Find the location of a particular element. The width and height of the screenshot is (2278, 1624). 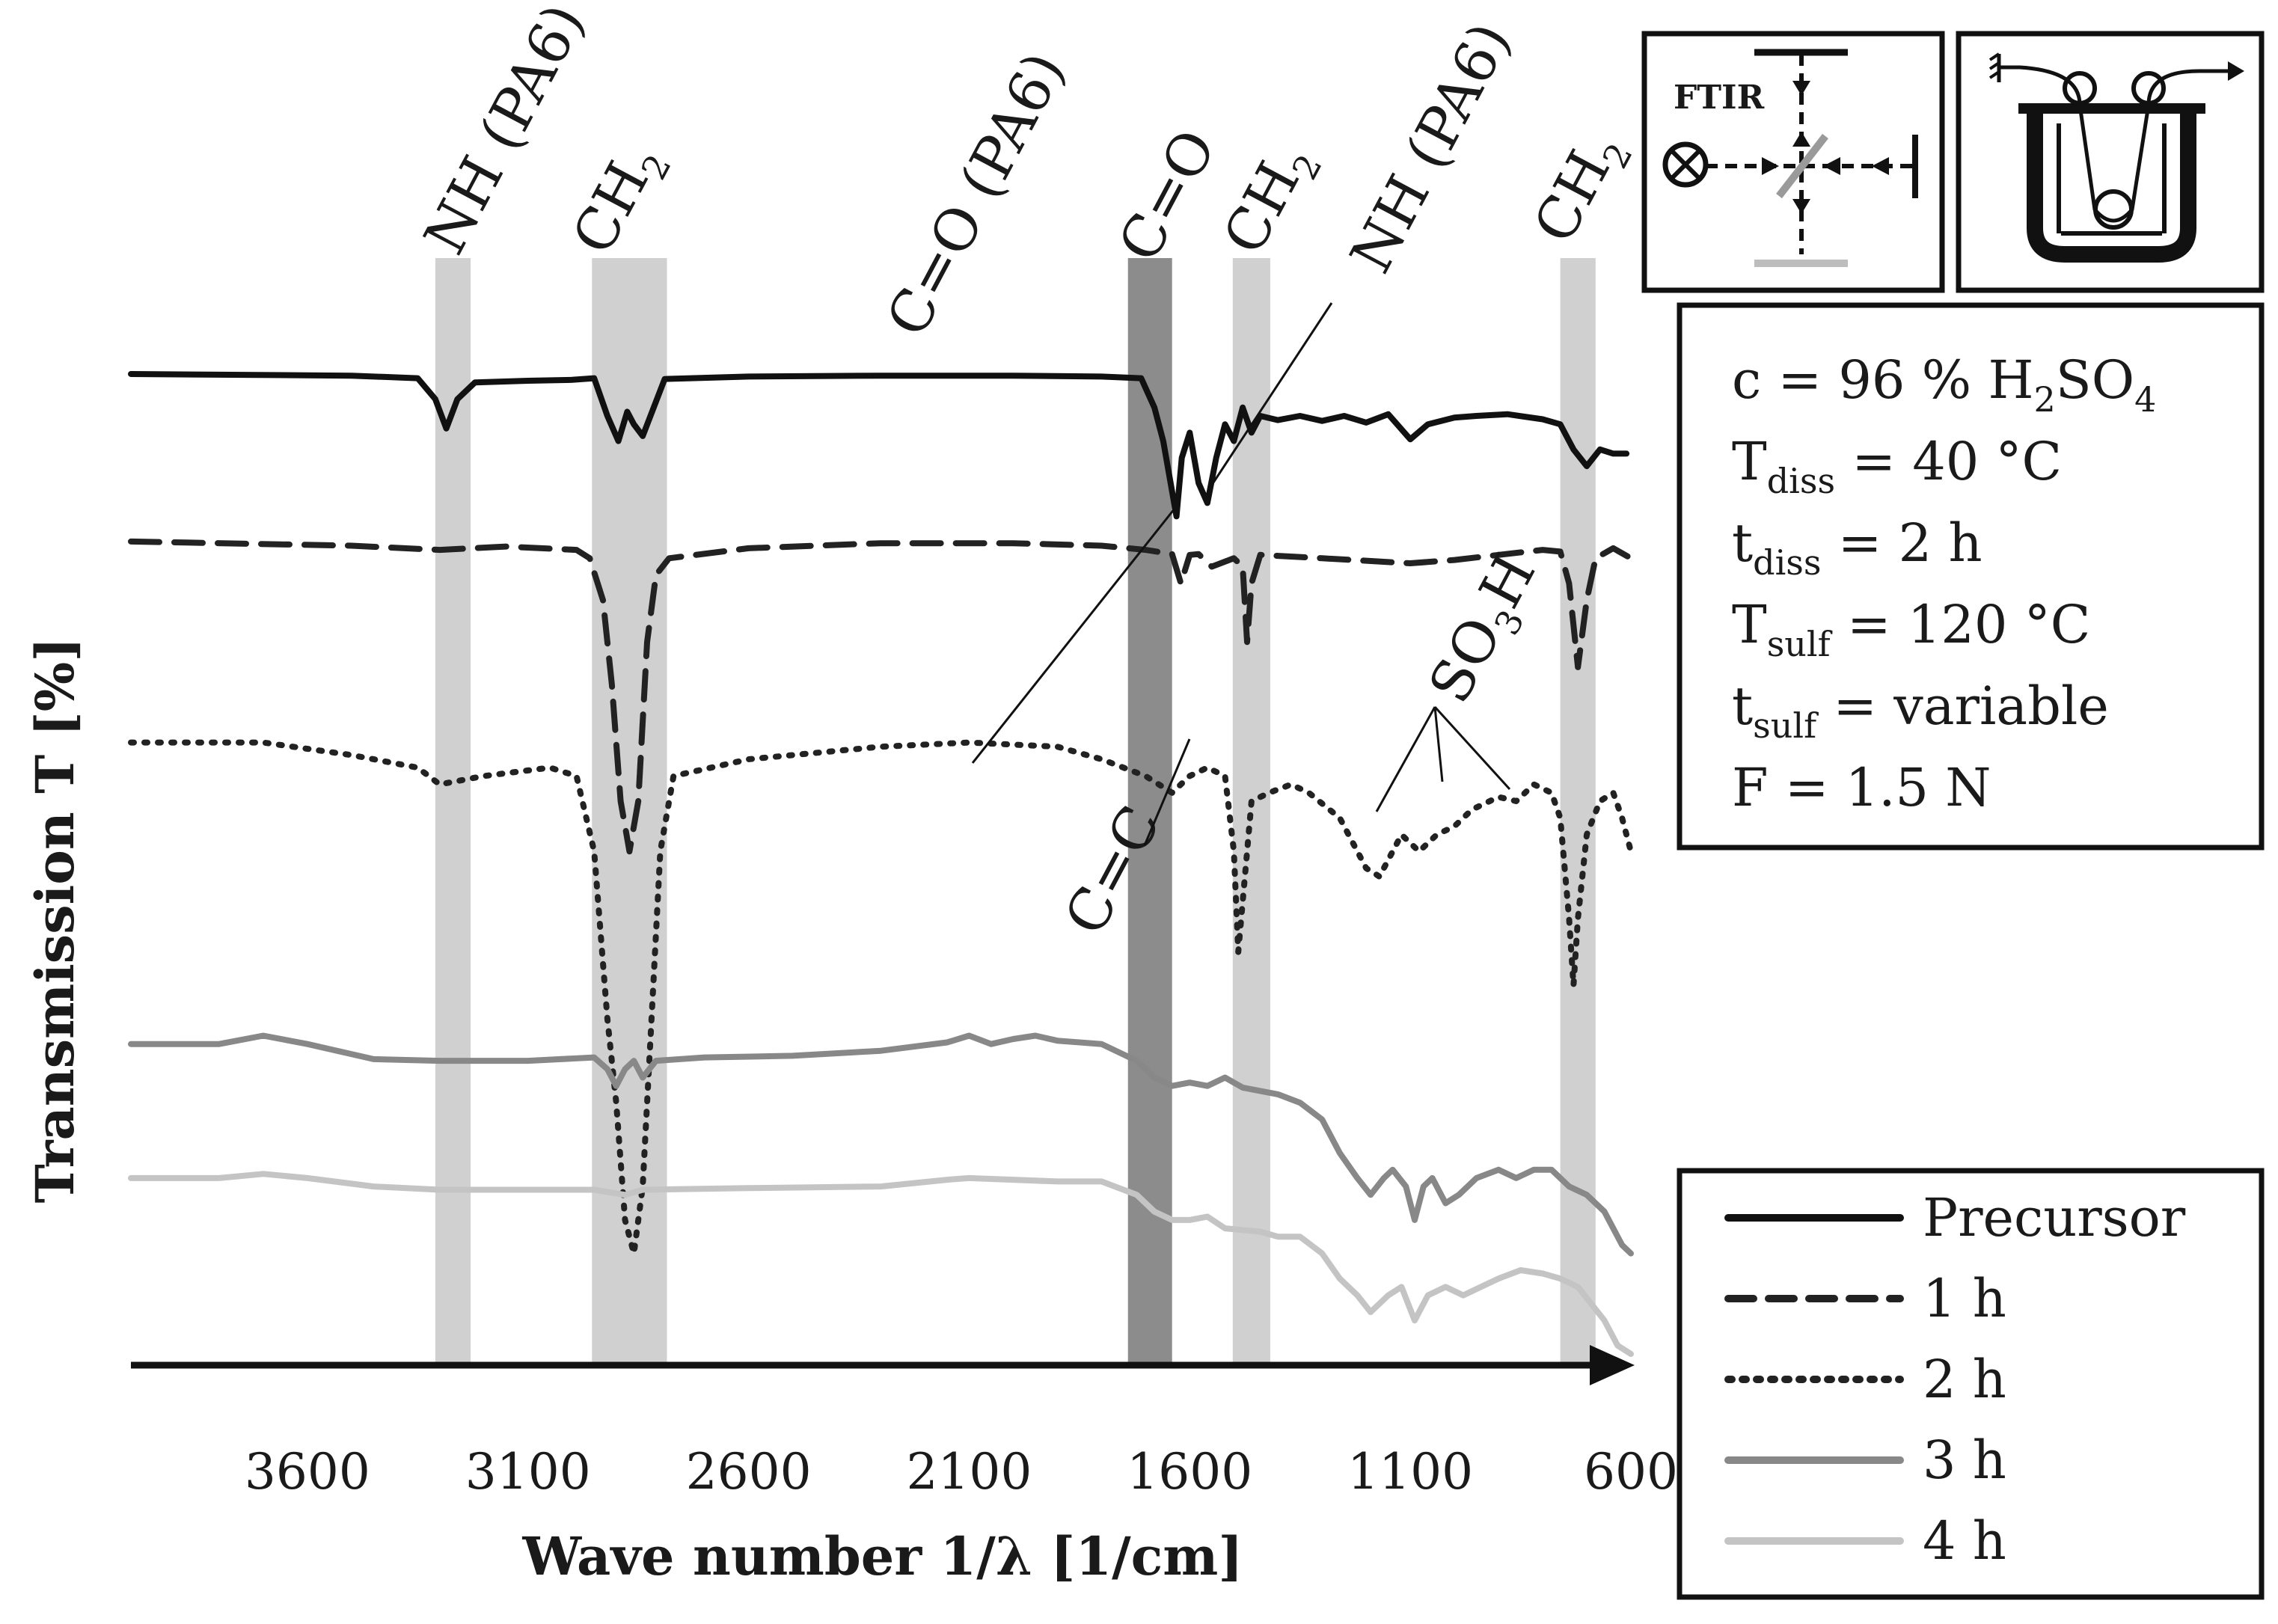

x-tick-1600: 1600 is located at coordinates (1189, 1472).